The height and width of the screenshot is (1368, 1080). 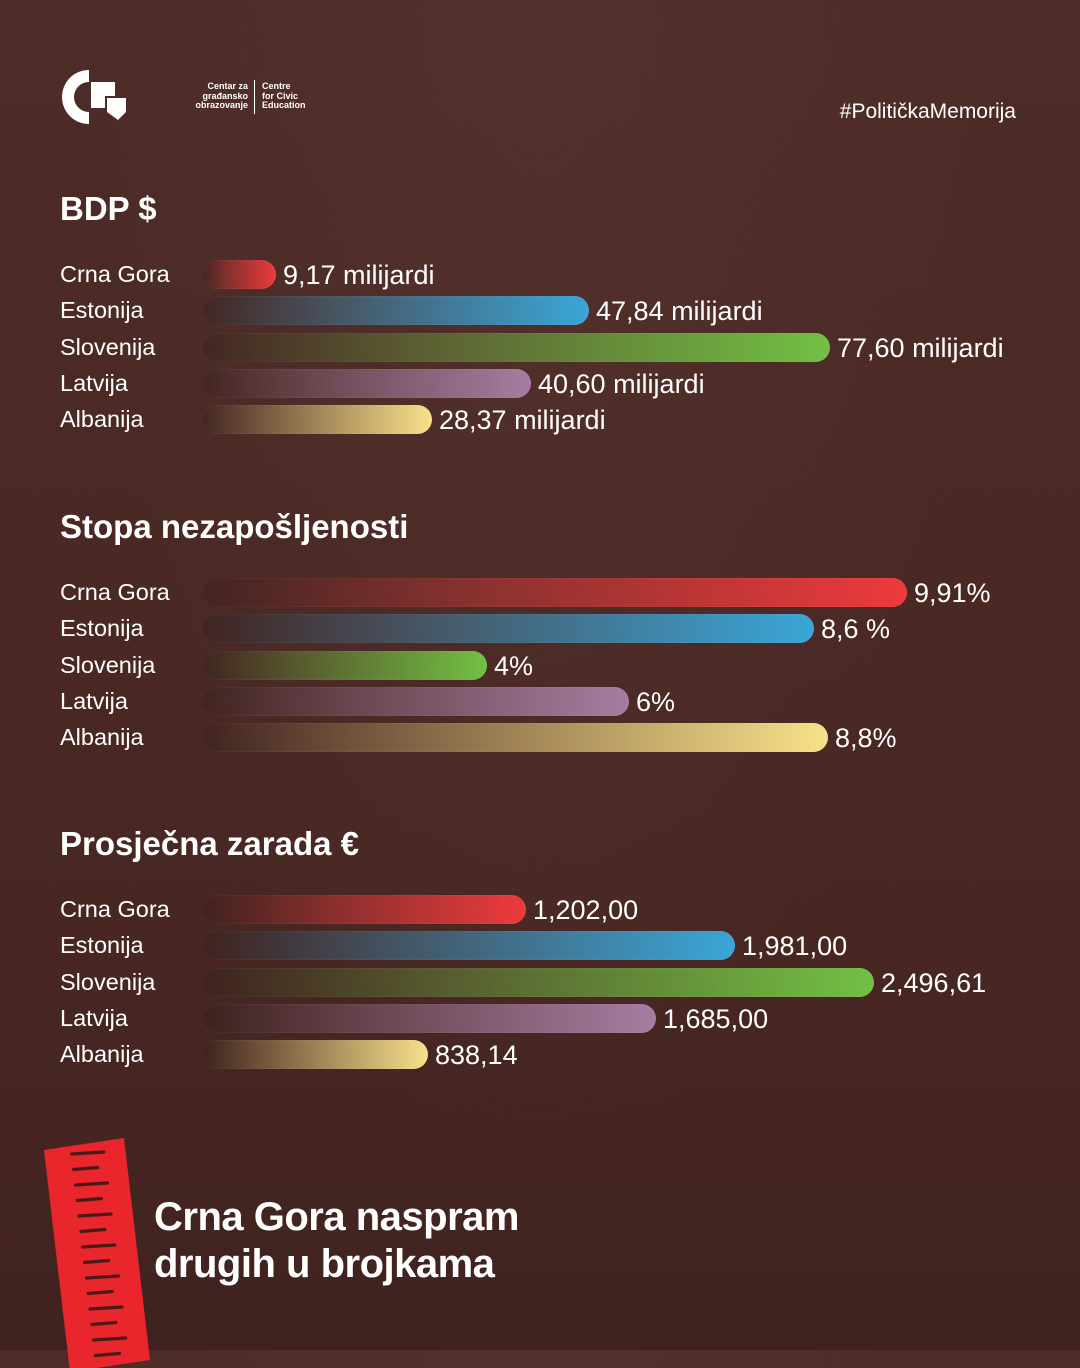 I want to click on value-label: 4%, so click(x=514, y=665).